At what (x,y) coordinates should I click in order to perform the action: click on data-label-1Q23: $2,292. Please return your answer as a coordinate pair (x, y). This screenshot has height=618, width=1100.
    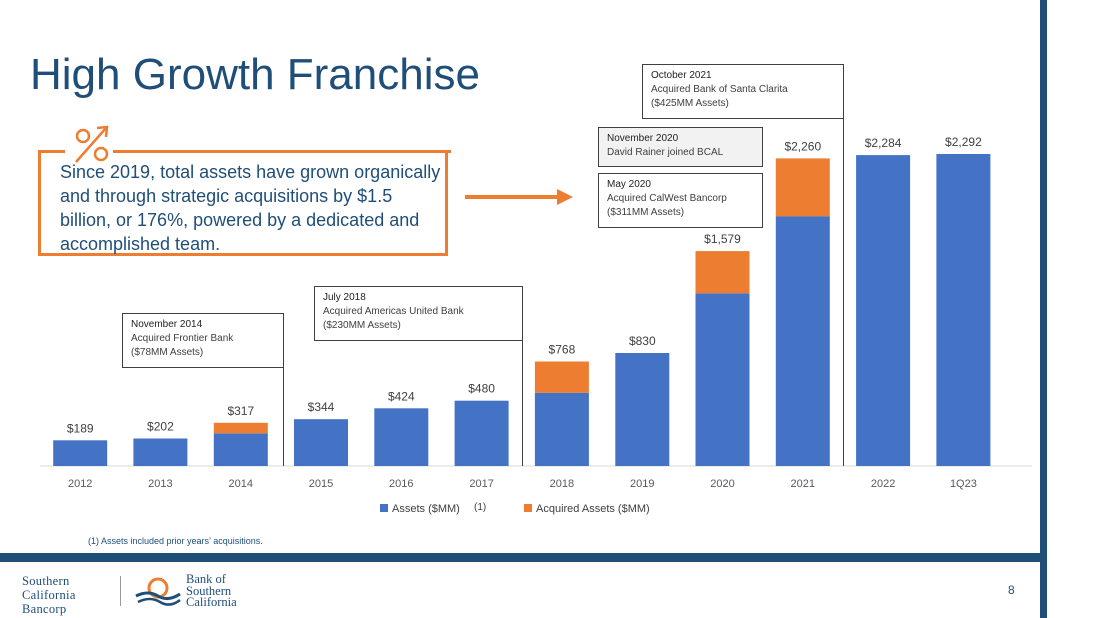
    Looking at the image, I should click on (963, 142).